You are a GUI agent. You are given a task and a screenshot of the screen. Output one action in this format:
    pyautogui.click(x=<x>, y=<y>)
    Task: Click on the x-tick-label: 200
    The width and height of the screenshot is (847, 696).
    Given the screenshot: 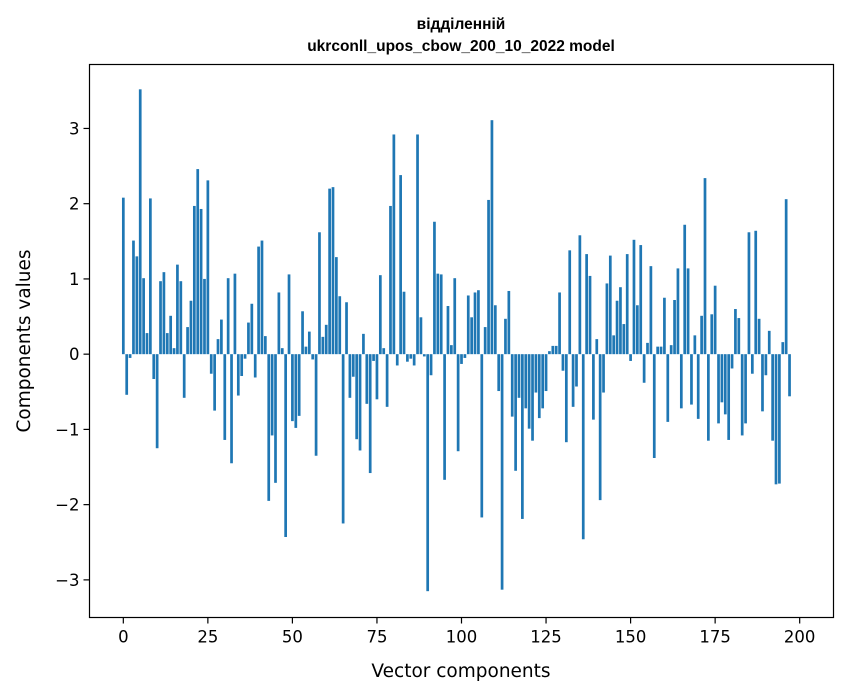 What is the action you would take?
    pyautogui.click(x=800, y=637)
    